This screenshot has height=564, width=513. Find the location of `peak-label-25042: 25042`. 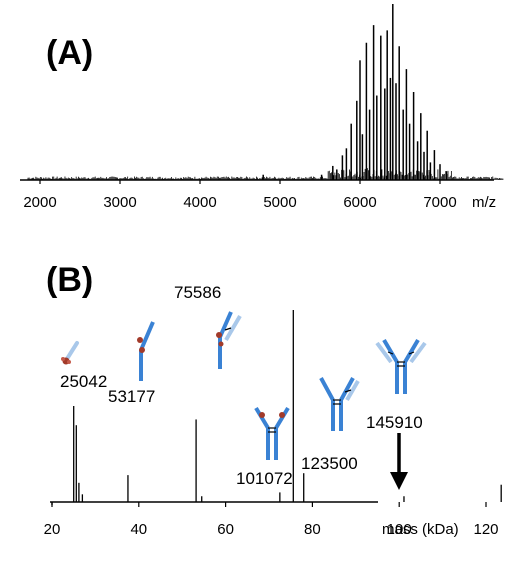

peak-label-25042: 25042 is located at coordinates (83, 381).